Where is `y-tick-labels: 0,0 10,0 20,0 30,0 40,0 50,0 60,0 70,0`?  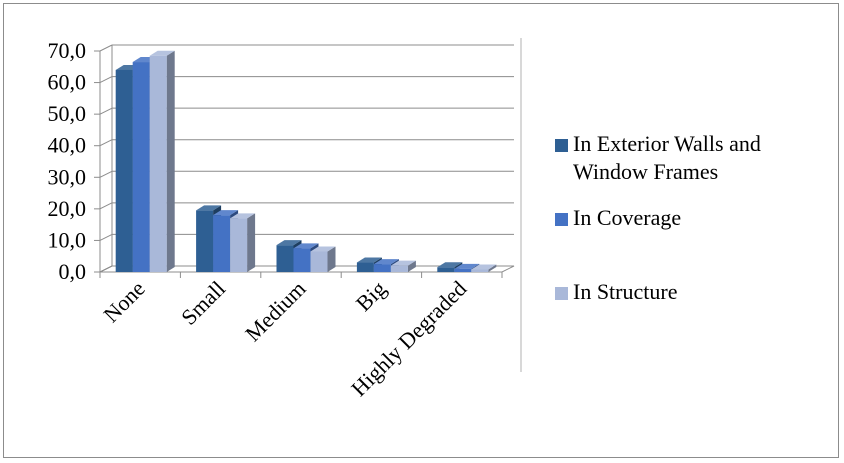 y-tick-labels: 0,0 10,0 20,0 30,0 40,0 50,0 60,0 70,0 is located at coordinates (67, 161).